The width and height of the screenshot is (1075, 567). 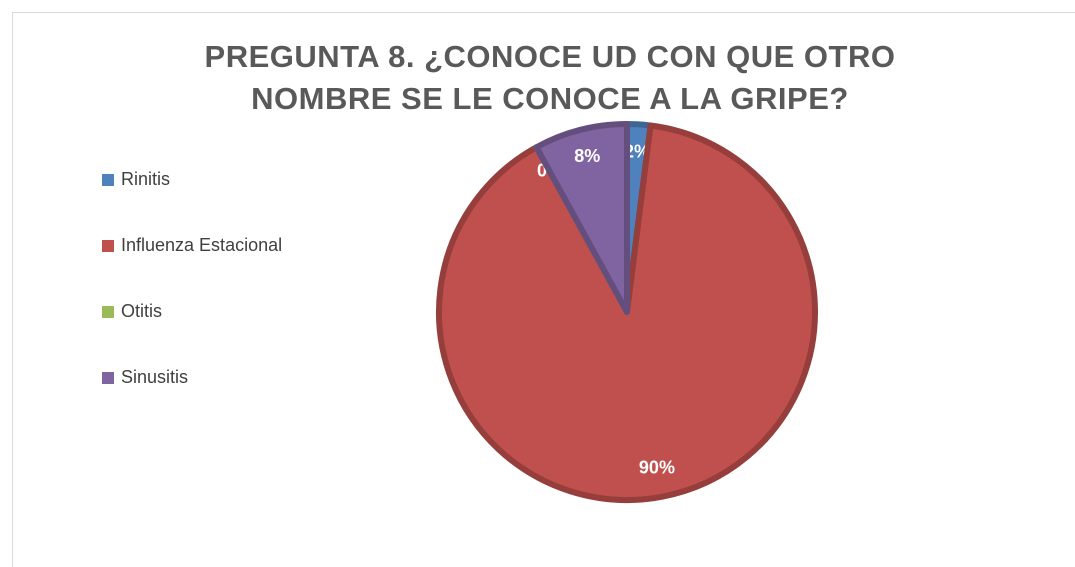 I want to click on legend-label: Otitis, so click(x=141, y=311).